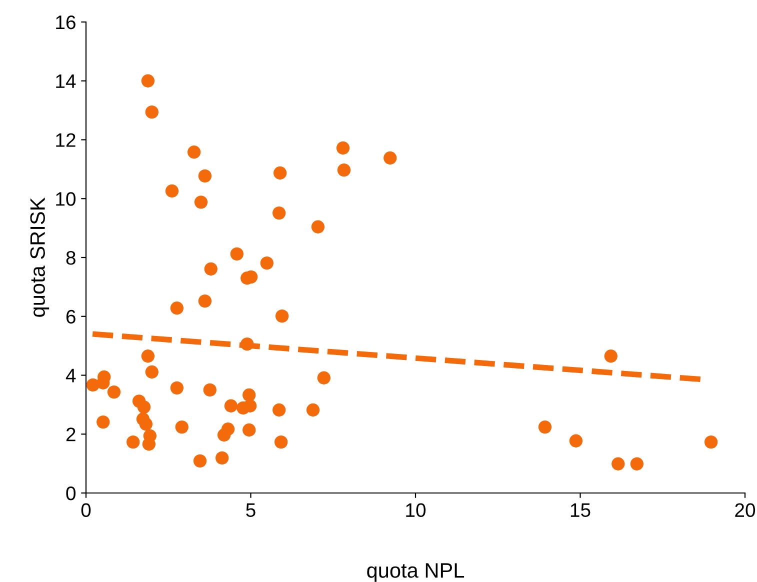 The height and width of the screenshot is (582, 757). I want to click on x-axis-title: quota NPL, so click(415, 572).